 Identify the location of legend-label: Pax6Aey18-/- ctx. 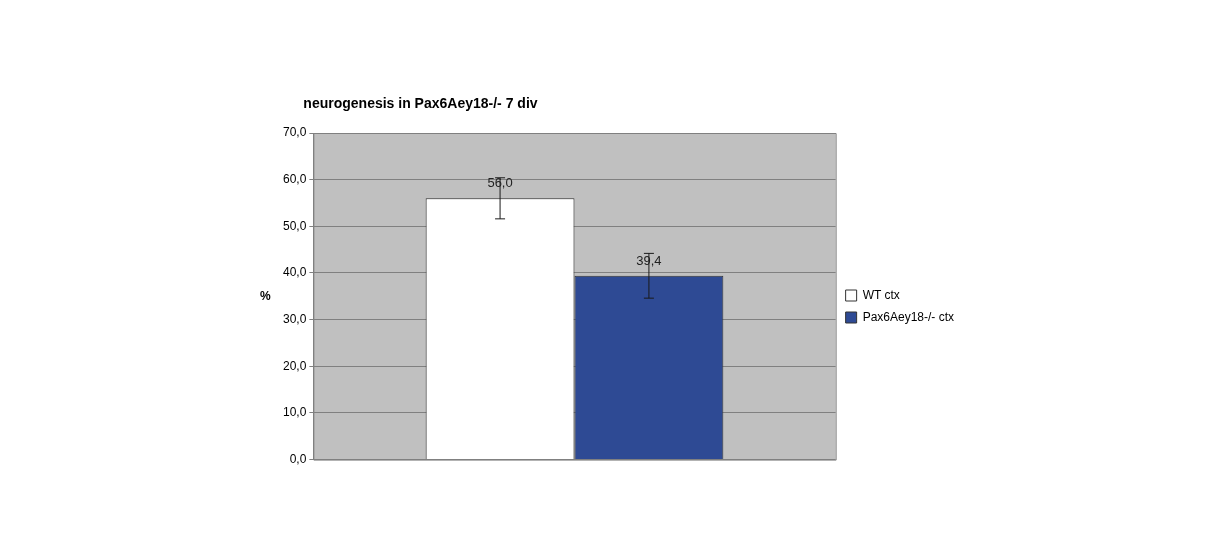
(908, 316).